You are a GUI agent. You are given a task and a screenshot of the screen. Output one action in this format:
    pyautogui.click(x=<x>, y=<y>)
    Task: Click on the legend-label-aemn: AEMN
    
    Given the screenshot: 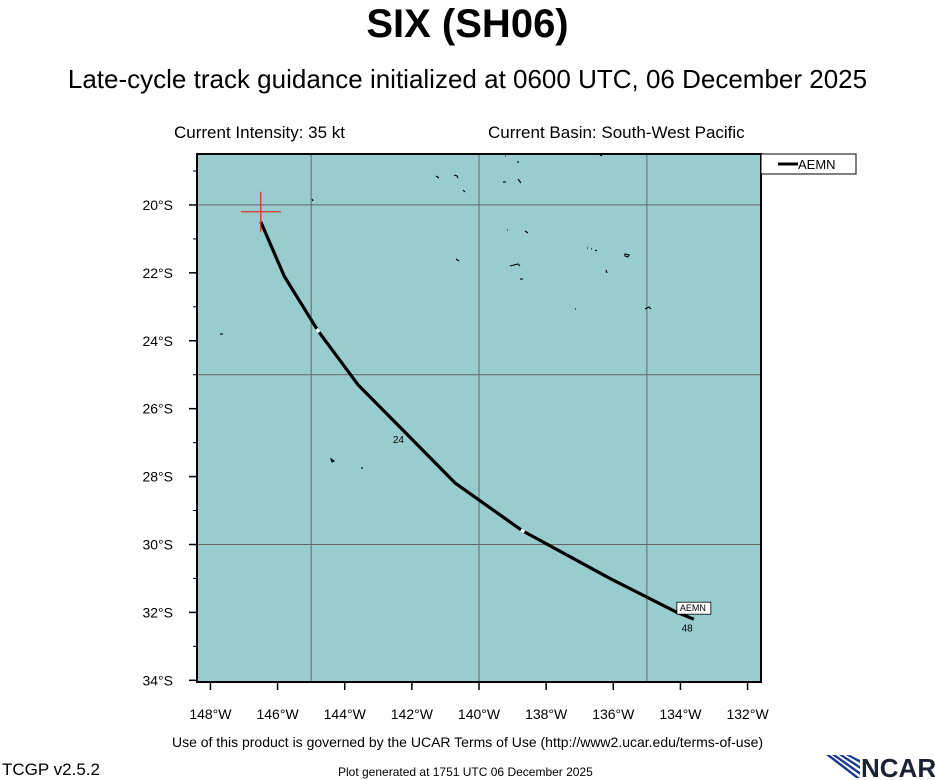 What is the action you would take?
    pyautogui.click(x=817, y=164)
    